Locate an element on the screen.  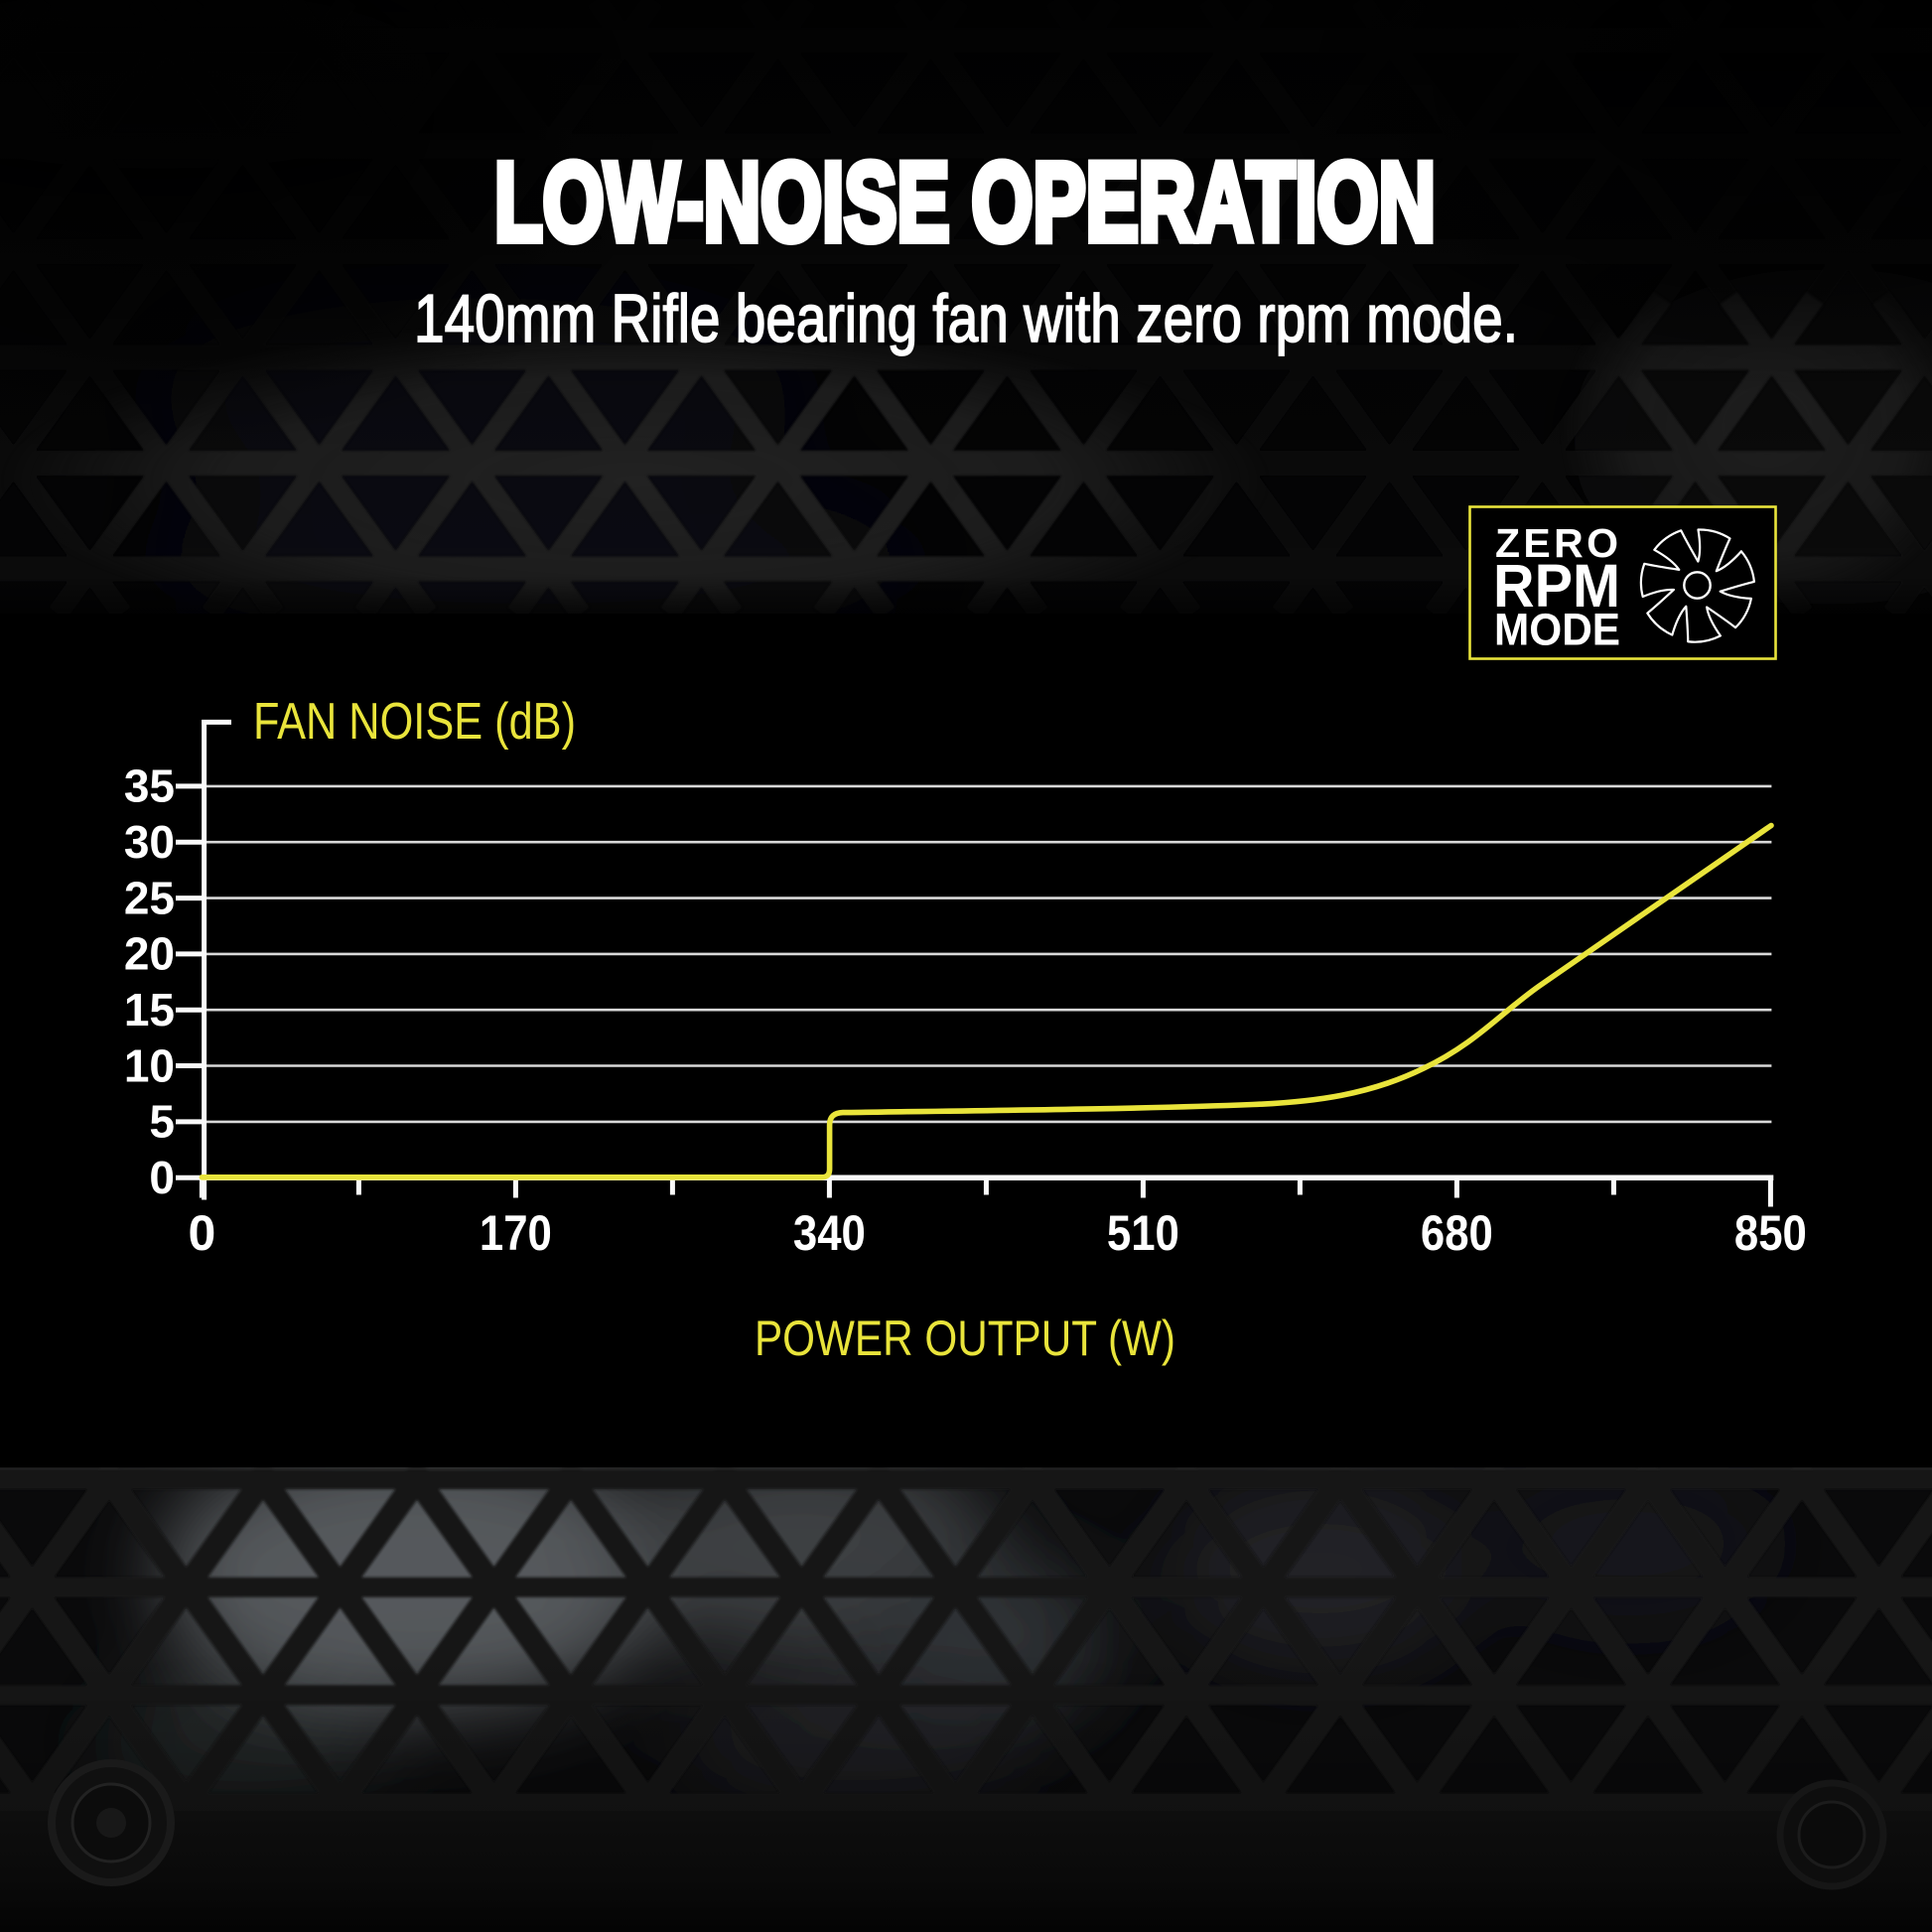
svg-text: 510 is located at coordinates (1143, 1233).